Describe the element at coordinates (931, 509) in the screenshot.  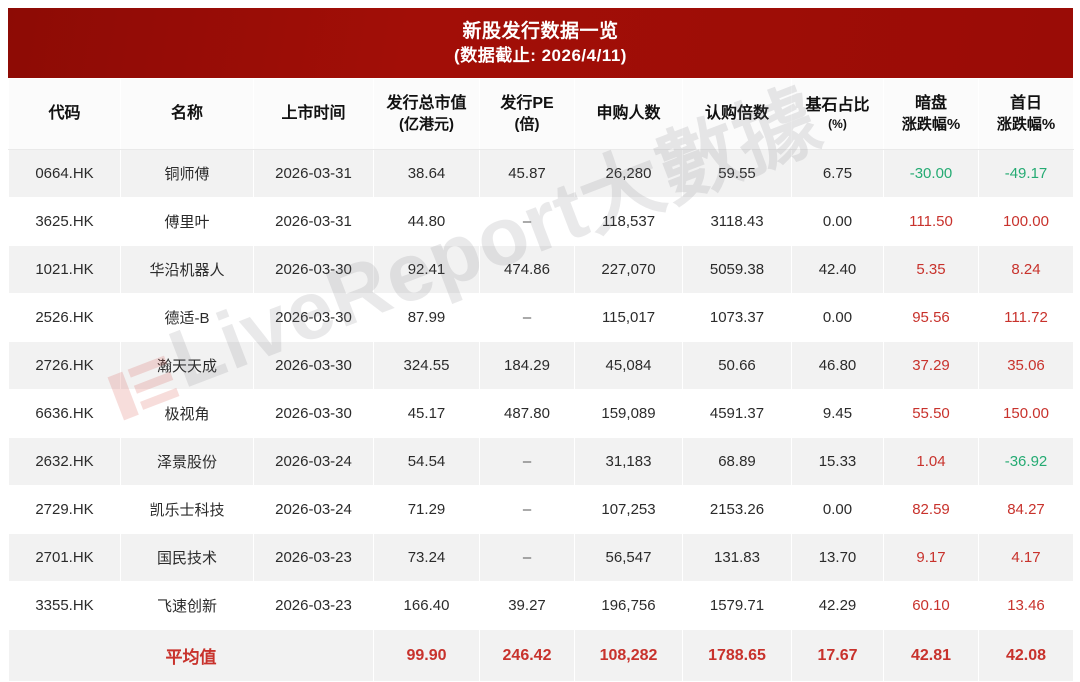
I see `cell-grey-market: 82.59` at that location.